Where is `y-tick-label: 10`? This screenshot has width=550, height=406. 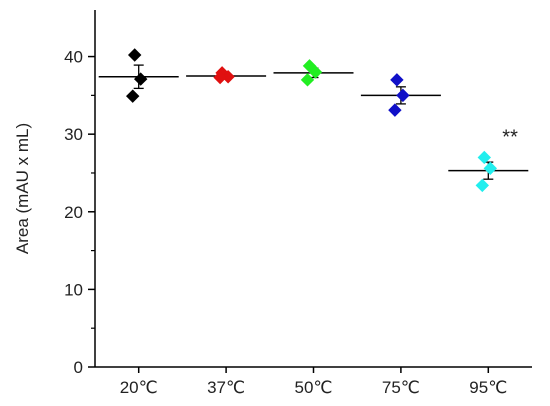 y-tick-label: 10 is located at coordinates (73, 289).